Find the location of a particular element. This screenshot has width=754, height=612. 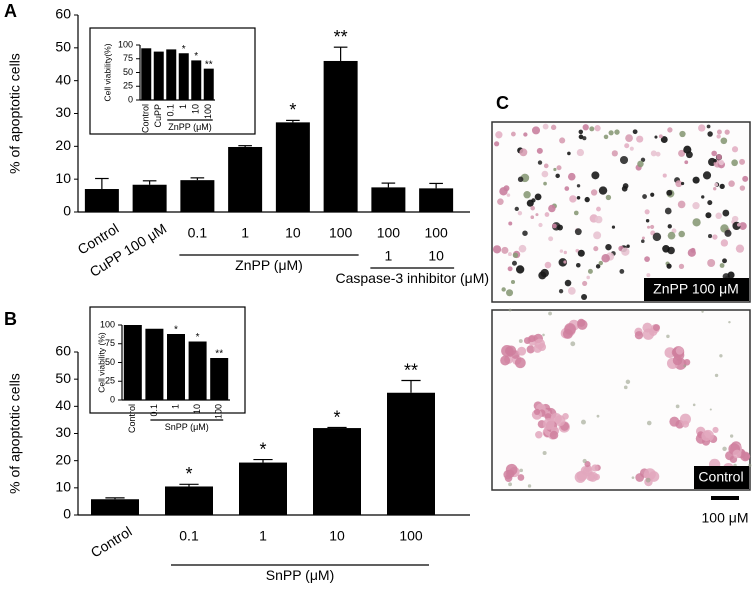

x-tick-label: CuPP is located at coordinates (158, 116).